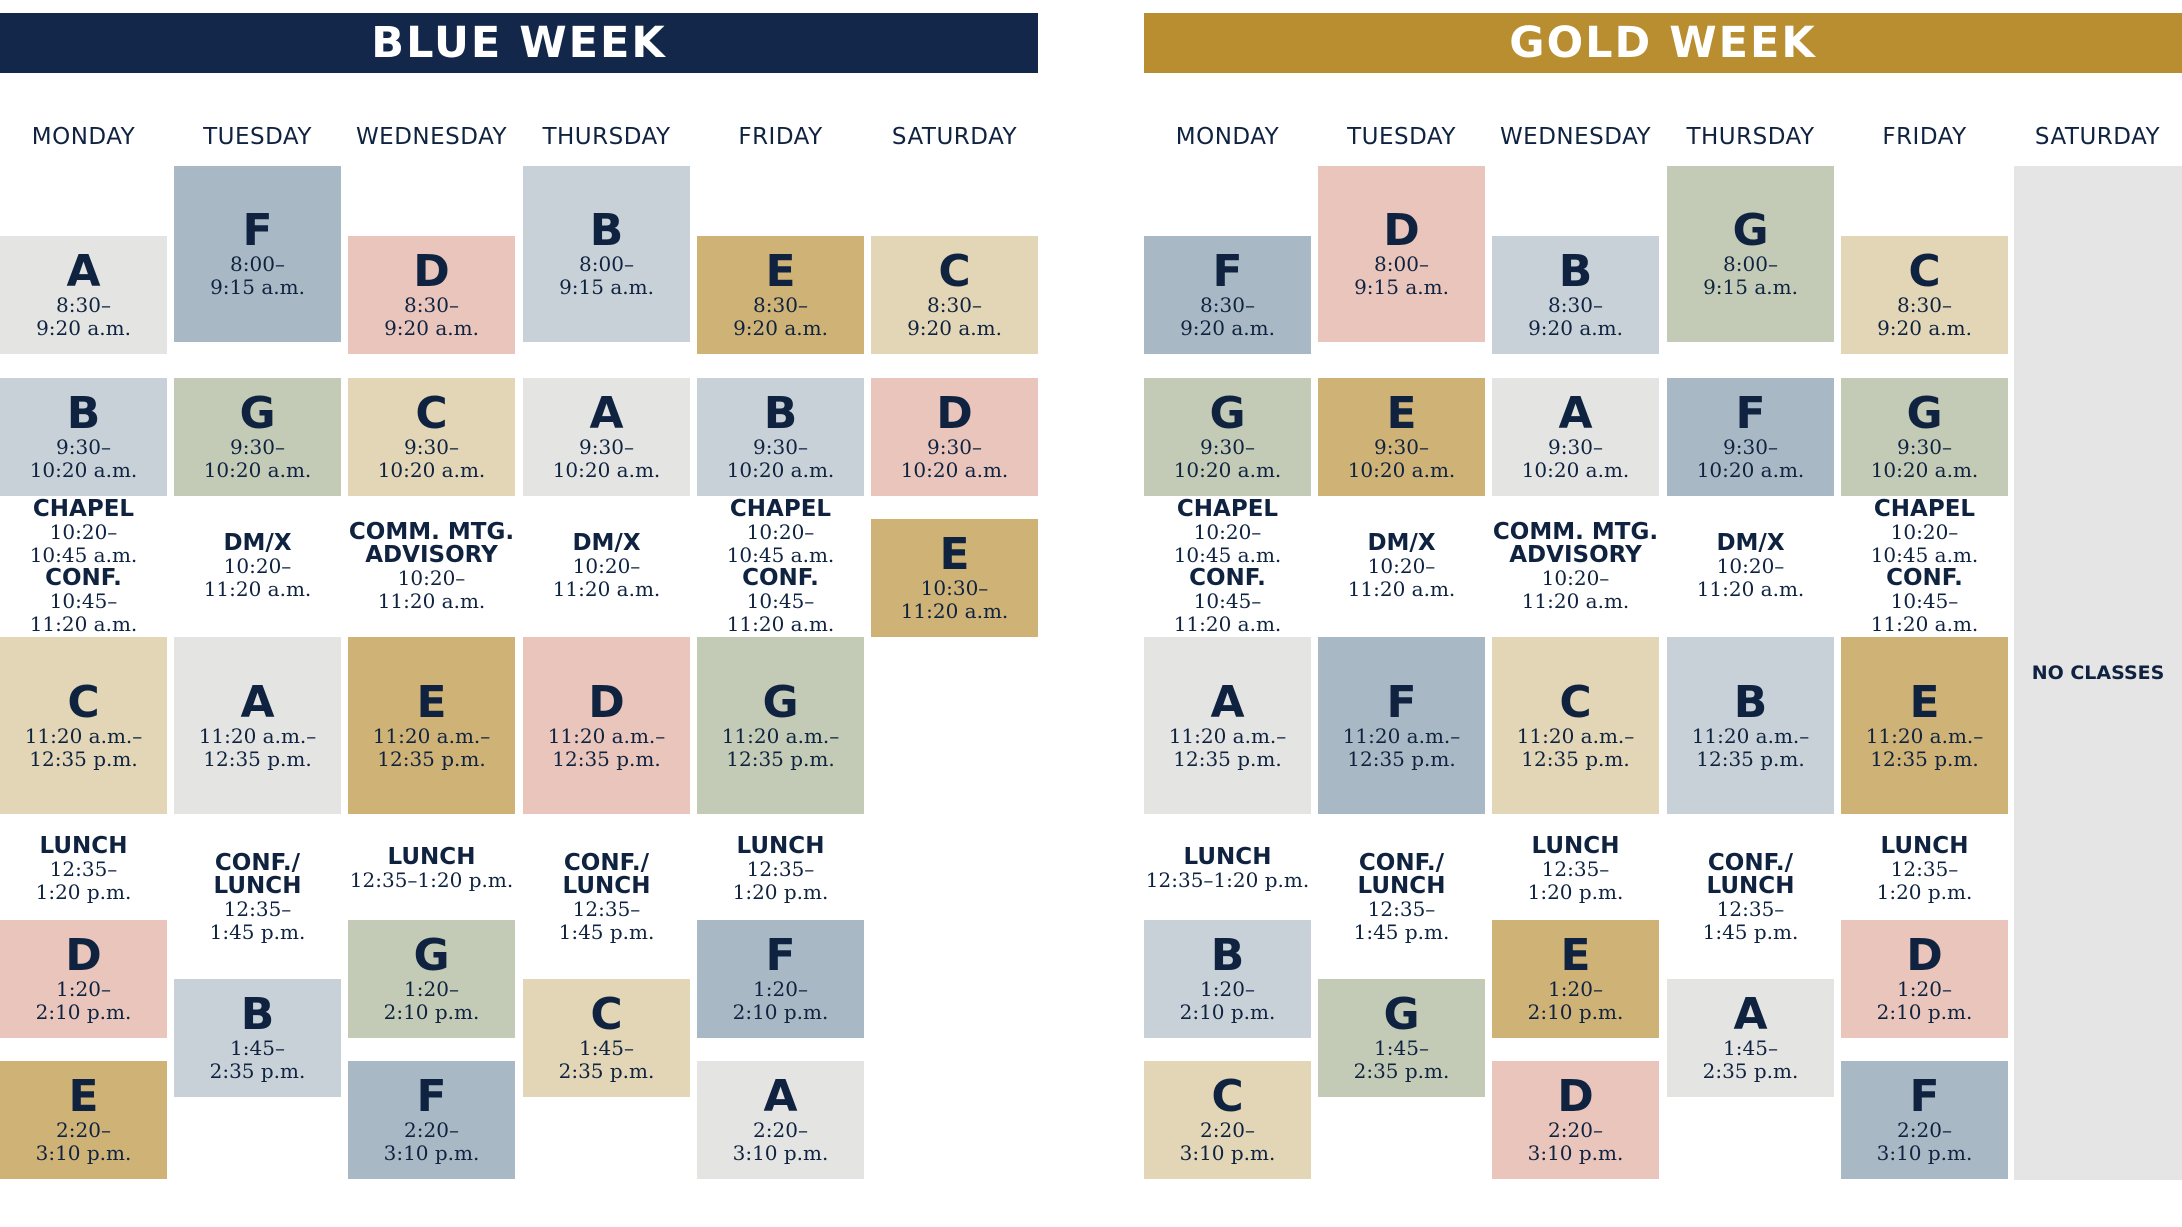  What do you see at coordinates (1401, 932) in the screenshot?
I see `info-time: 1:45 p.m.` at bounding box center [1401, 932].